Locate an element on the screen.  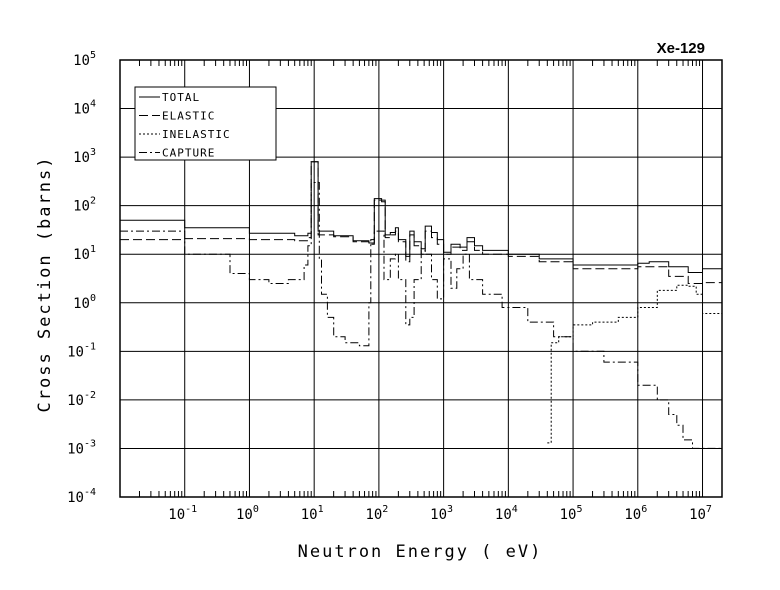
legend-label-total: TOTAL is located at coordinates (181, 97).